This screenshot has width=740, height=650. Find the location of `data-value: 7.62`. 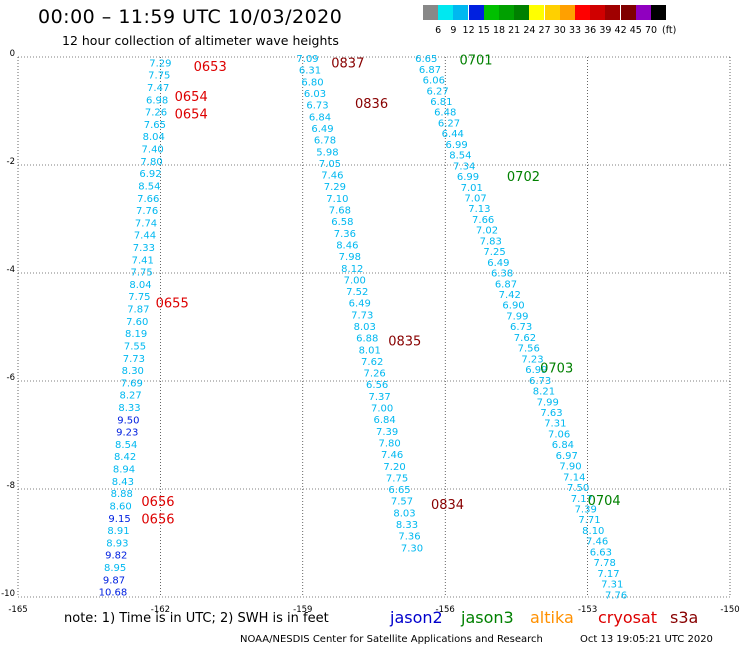

data-value: 7.62 is located at coordinates (372, 362).